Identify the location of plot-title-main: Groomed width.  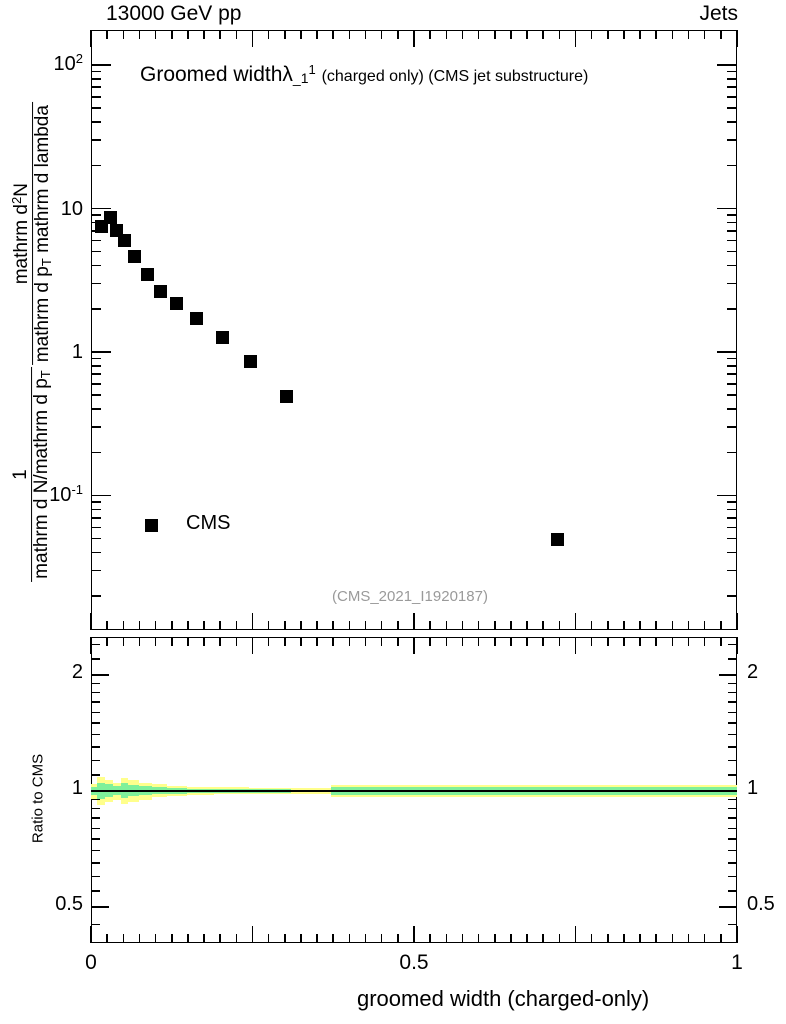
(211, 74).